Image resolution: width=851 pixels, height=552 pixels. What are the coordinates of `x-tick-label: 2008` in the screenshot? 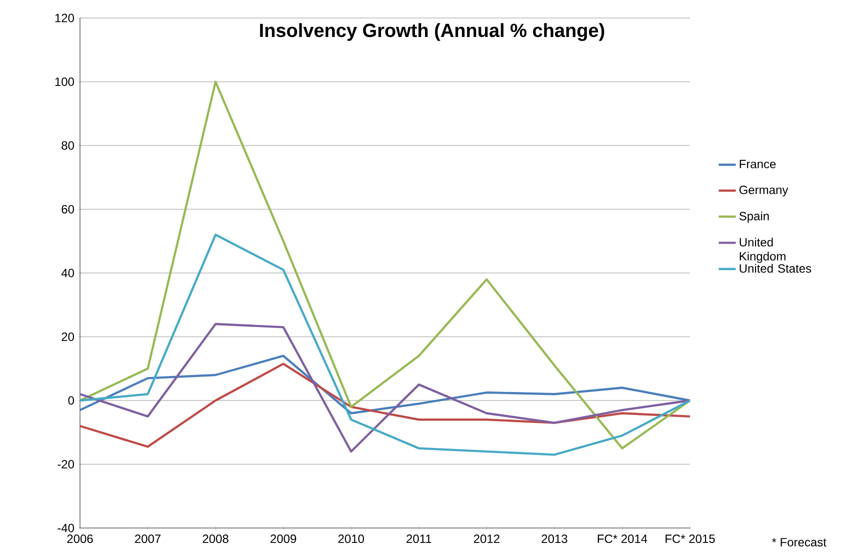 It's located at (215, 539).